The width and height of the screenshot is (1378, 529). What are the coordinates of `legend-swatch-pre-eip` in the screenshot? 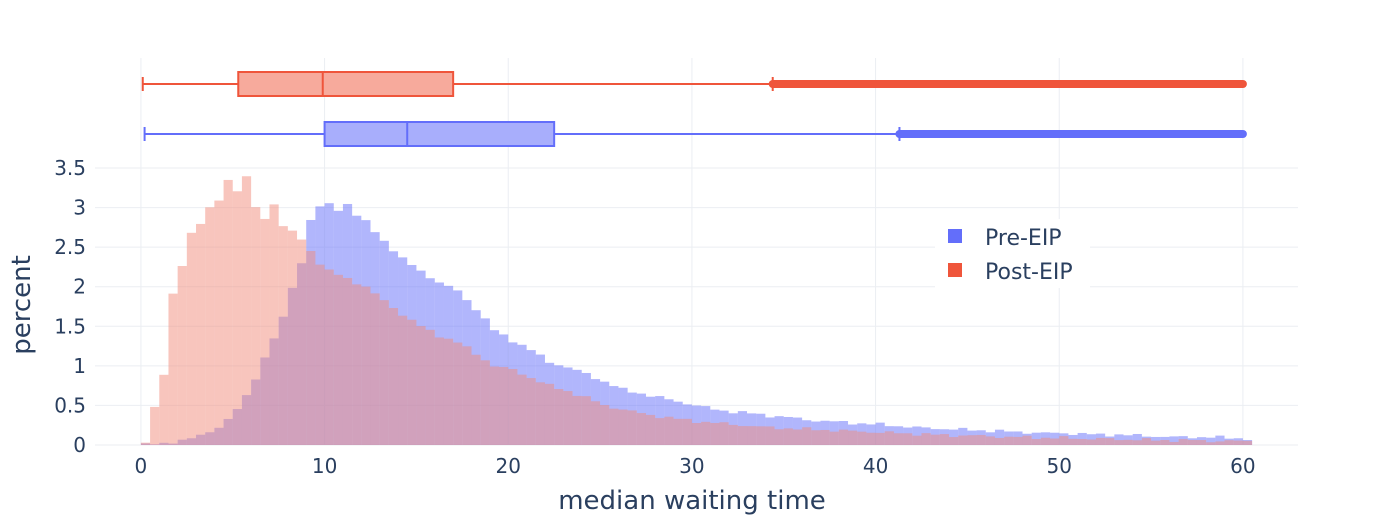 It's located at (955, 236).